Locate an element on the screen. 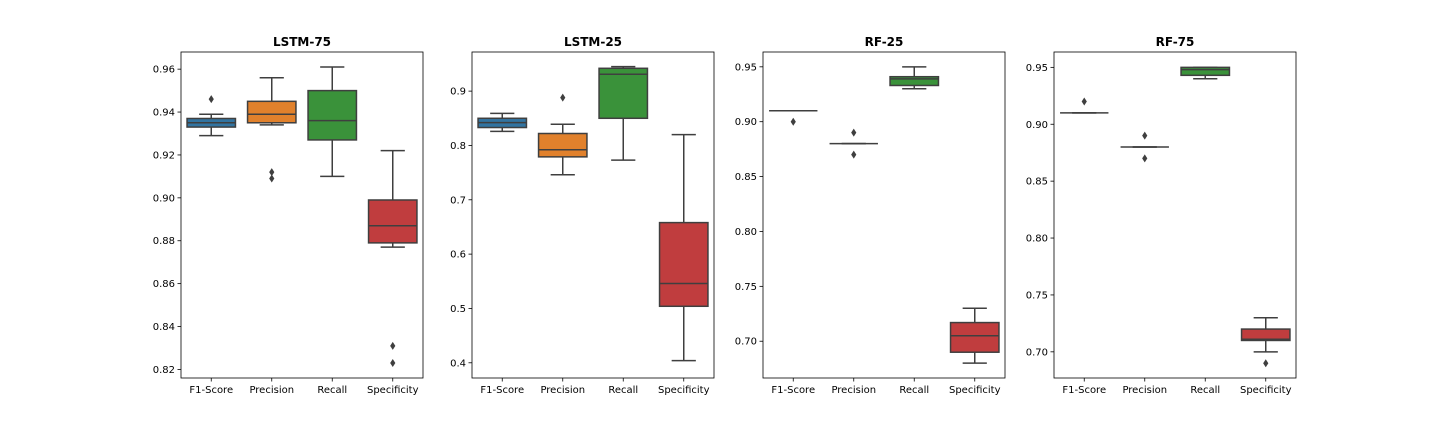 The width and height of the screenshot is (1440, 432). y-tick-label: 0.94 is located at coordinates (164, 113).